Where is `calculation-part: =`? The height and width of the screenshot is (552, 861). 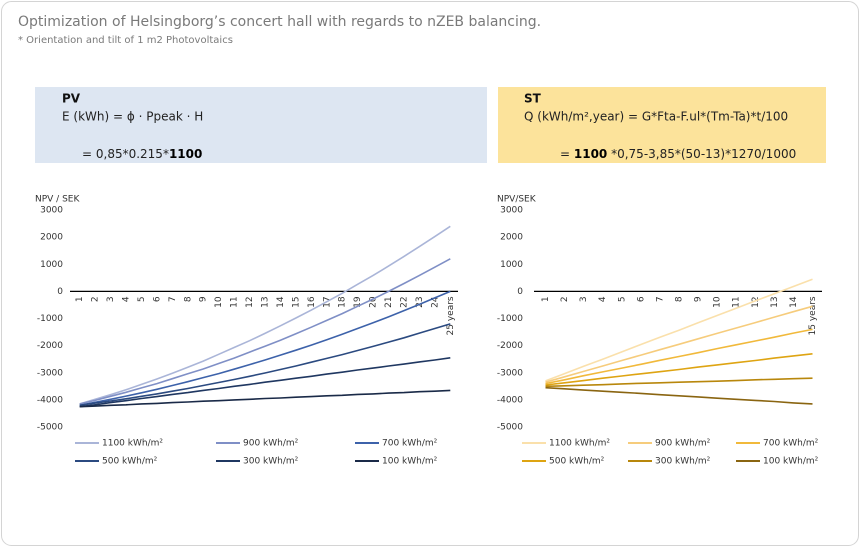
calculation-part: = is located at coordinates (567, 154).